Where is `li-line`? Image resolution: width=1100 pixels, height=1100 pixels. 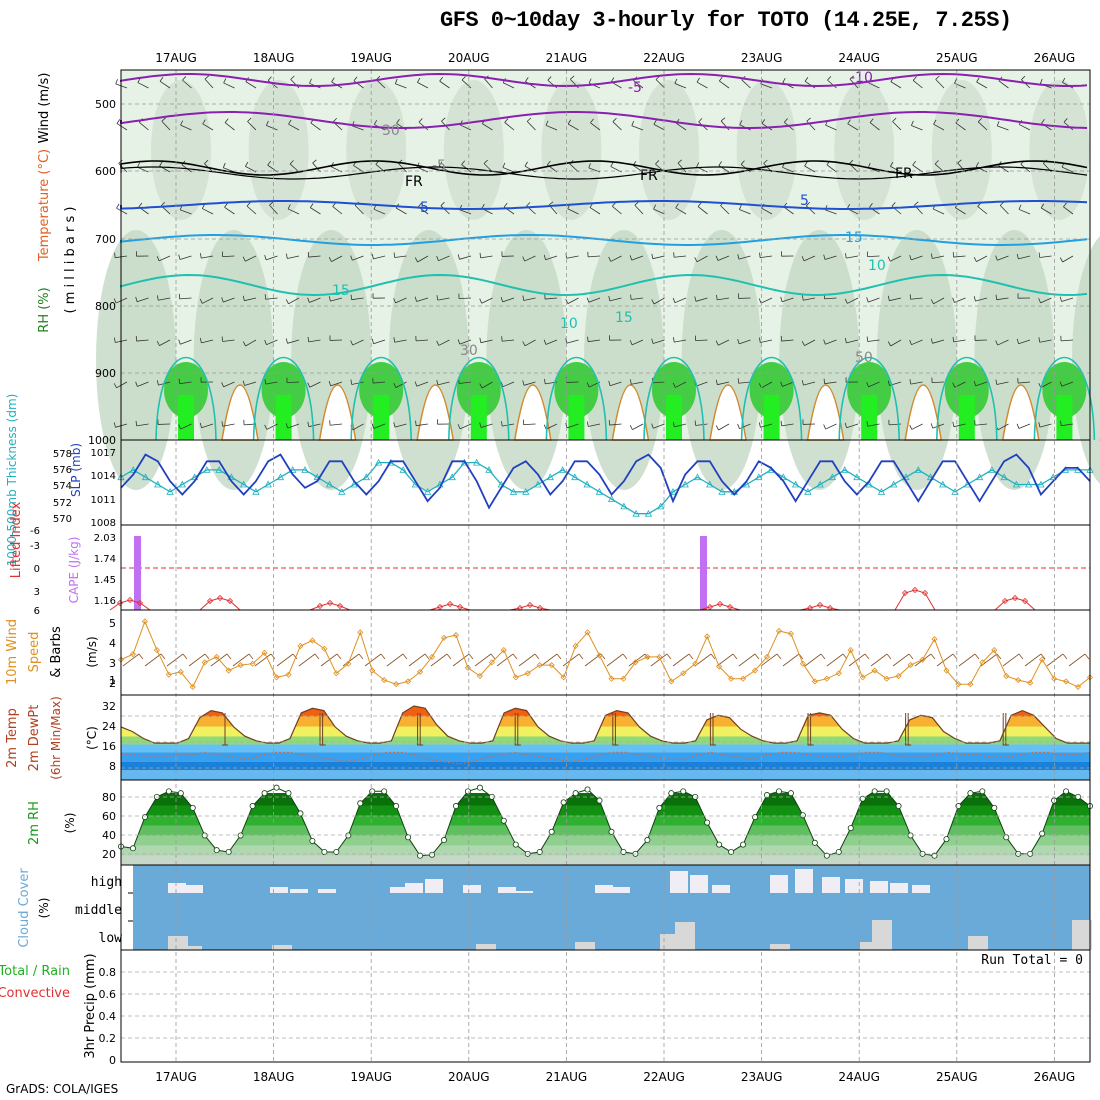
li-line is located at coordinates (330, 606).